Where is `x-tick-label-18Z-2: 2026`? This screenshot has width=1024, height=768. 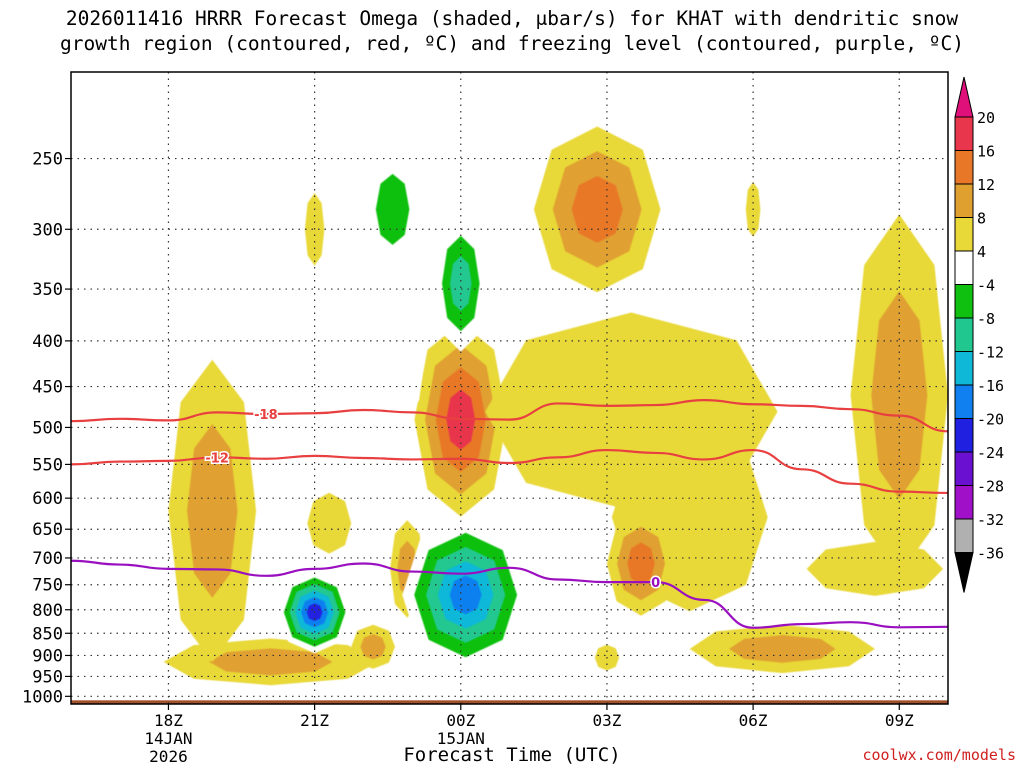
x-tick-label-18Z-2: 2026 is located at coordinates (168, 756).